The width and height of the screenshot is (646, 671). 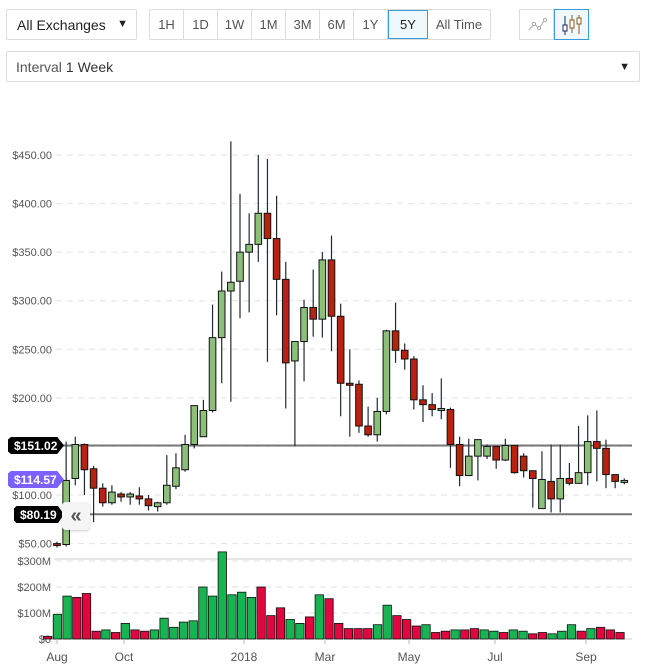 What do you see at coordinates (494, 657) in the screenshot?
I see `svg-text: Jul` at bounding box center [494, 657].